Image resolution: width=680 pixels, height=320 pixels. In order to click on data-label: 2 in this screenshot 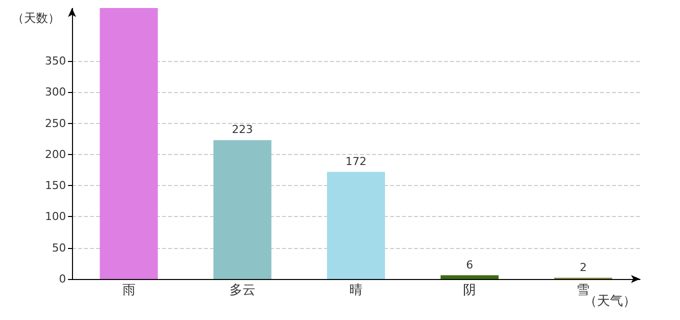, I will do `click(583, 267)`.